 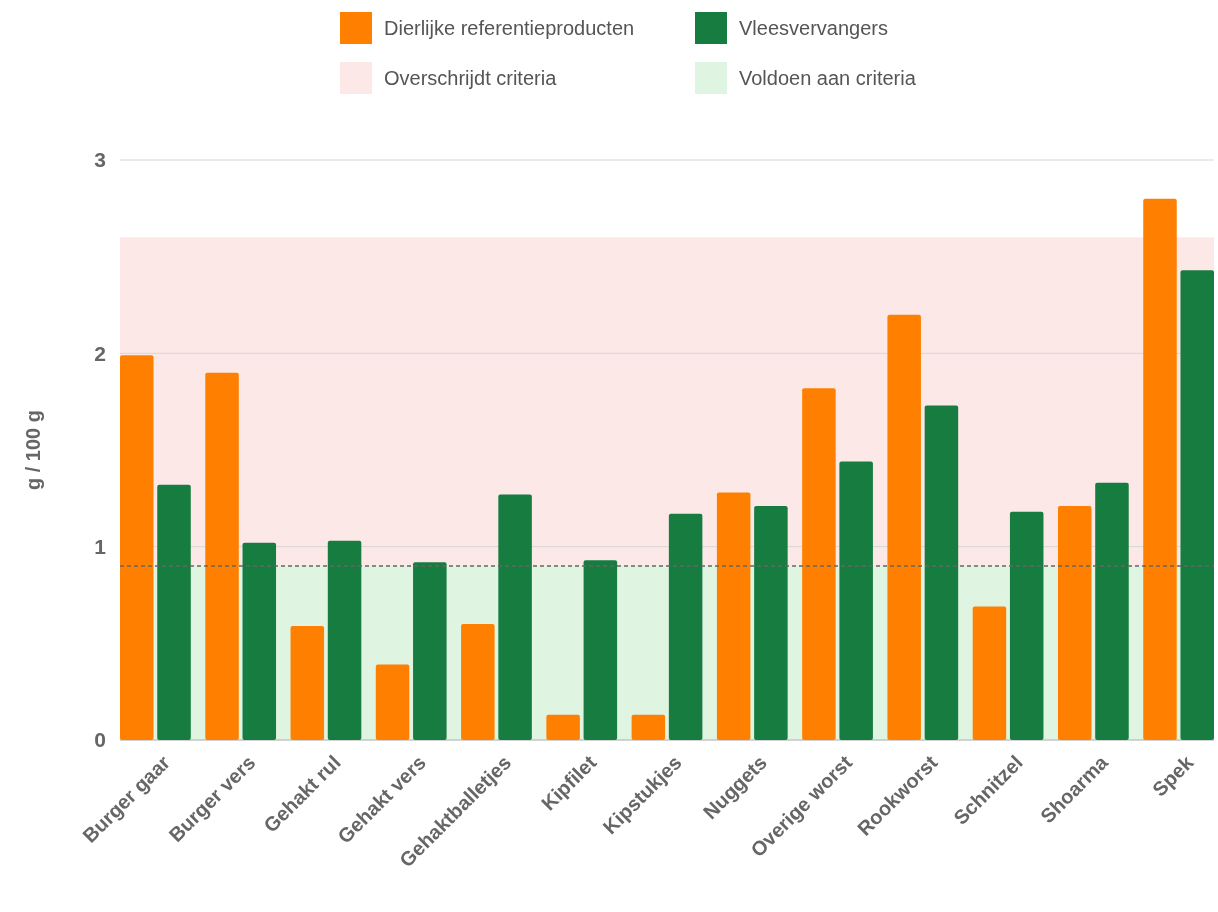 What do you see at coordinates (100, 353) in the screenshot?
I see `y-tick-label: 2` at bounding box center [100, 353].